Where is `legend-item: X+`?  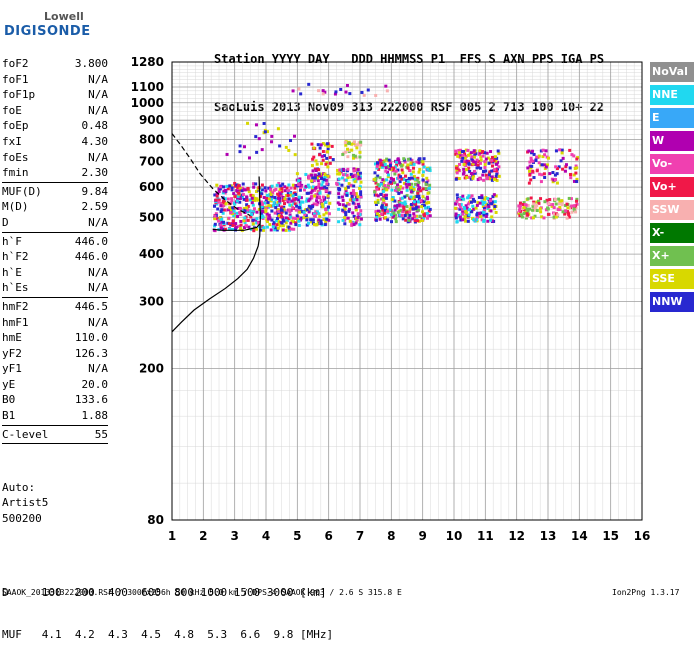 legend-item: X+ is located at coordinates (672, 256).